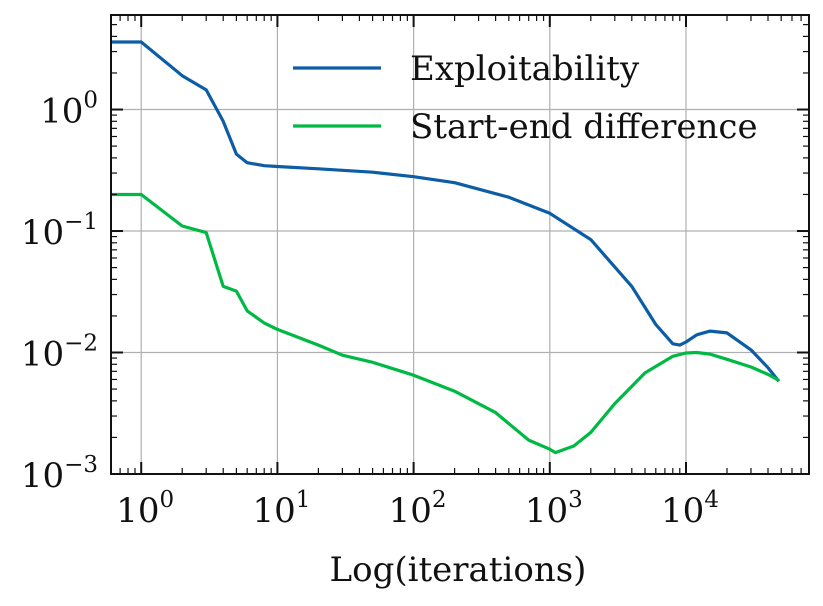 The height and width of the screenshot is (606, 823). What do you see at coordinates (575, 500) in the screenshot?
I see `x-tick-exp: 3` at bounding box center [575, 500].